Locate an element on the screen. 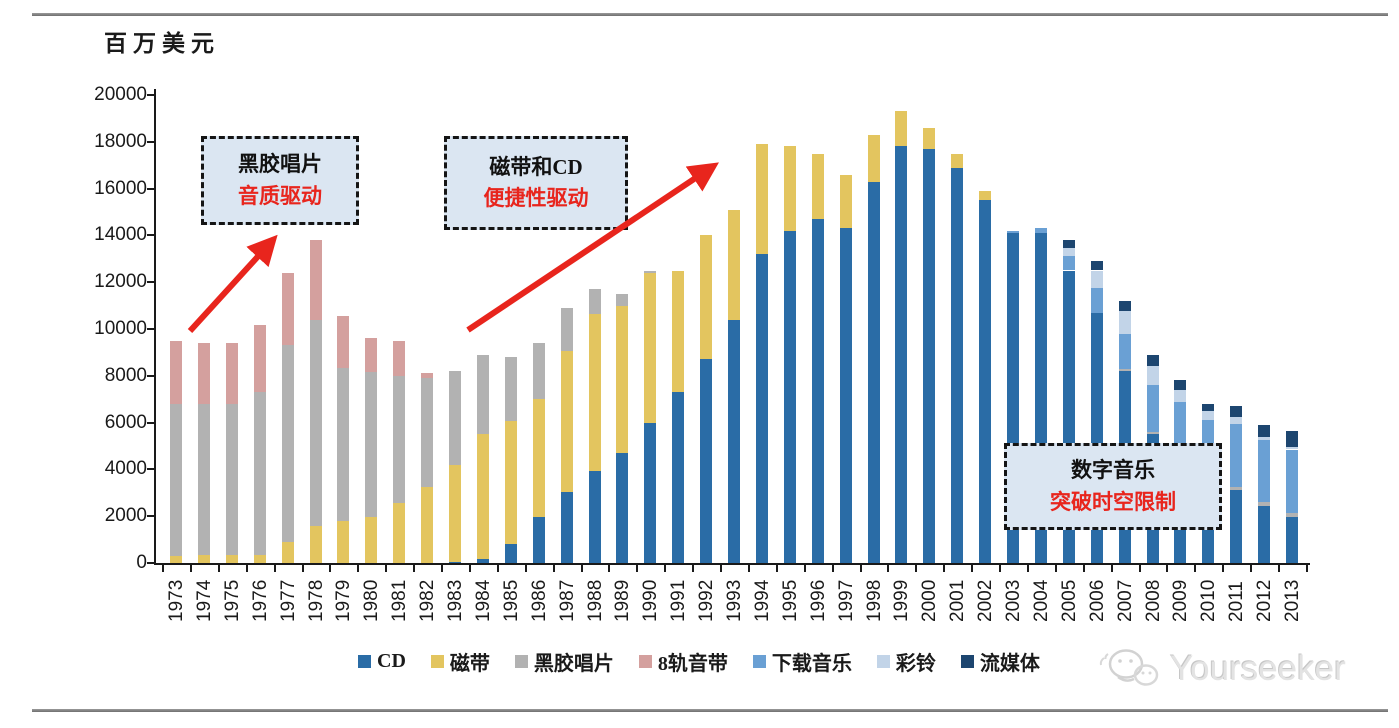 This screenshot has height=728, width=1399. y-tick-label: 16000 is located at coordinates (120, 188).